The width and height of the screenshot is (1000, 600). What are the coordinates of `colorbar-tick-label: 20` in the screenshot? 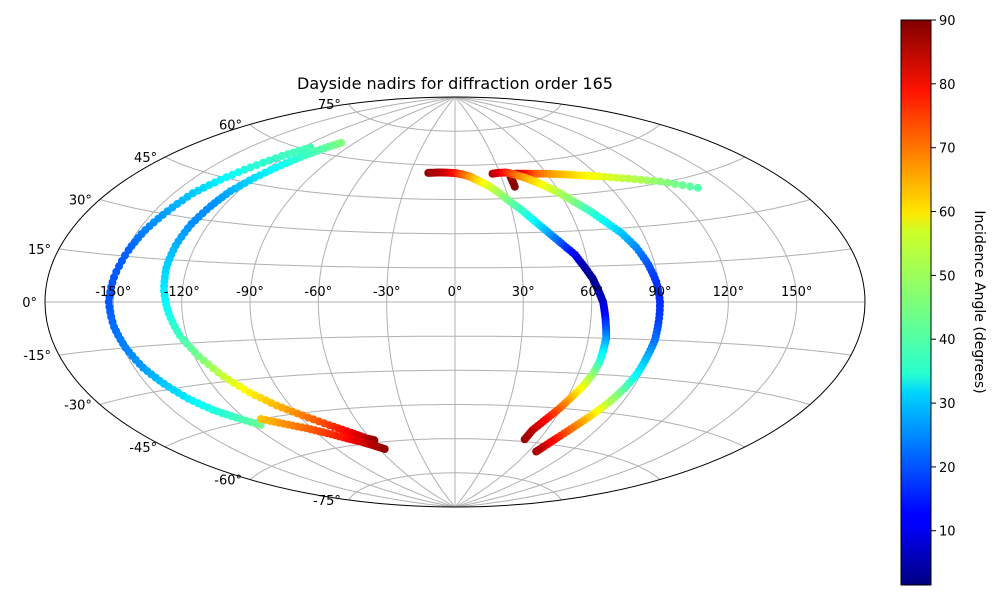 It's located at (947, 468).